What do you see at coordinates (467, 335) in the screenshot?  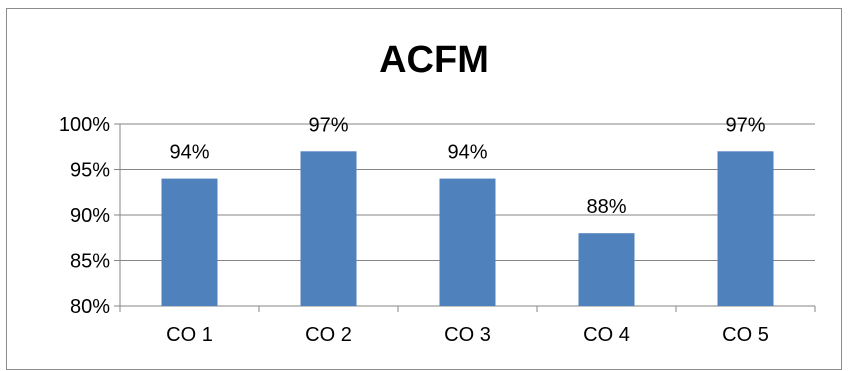 I see `x-tick-label: CO 3` at bounding box center [467, 335].